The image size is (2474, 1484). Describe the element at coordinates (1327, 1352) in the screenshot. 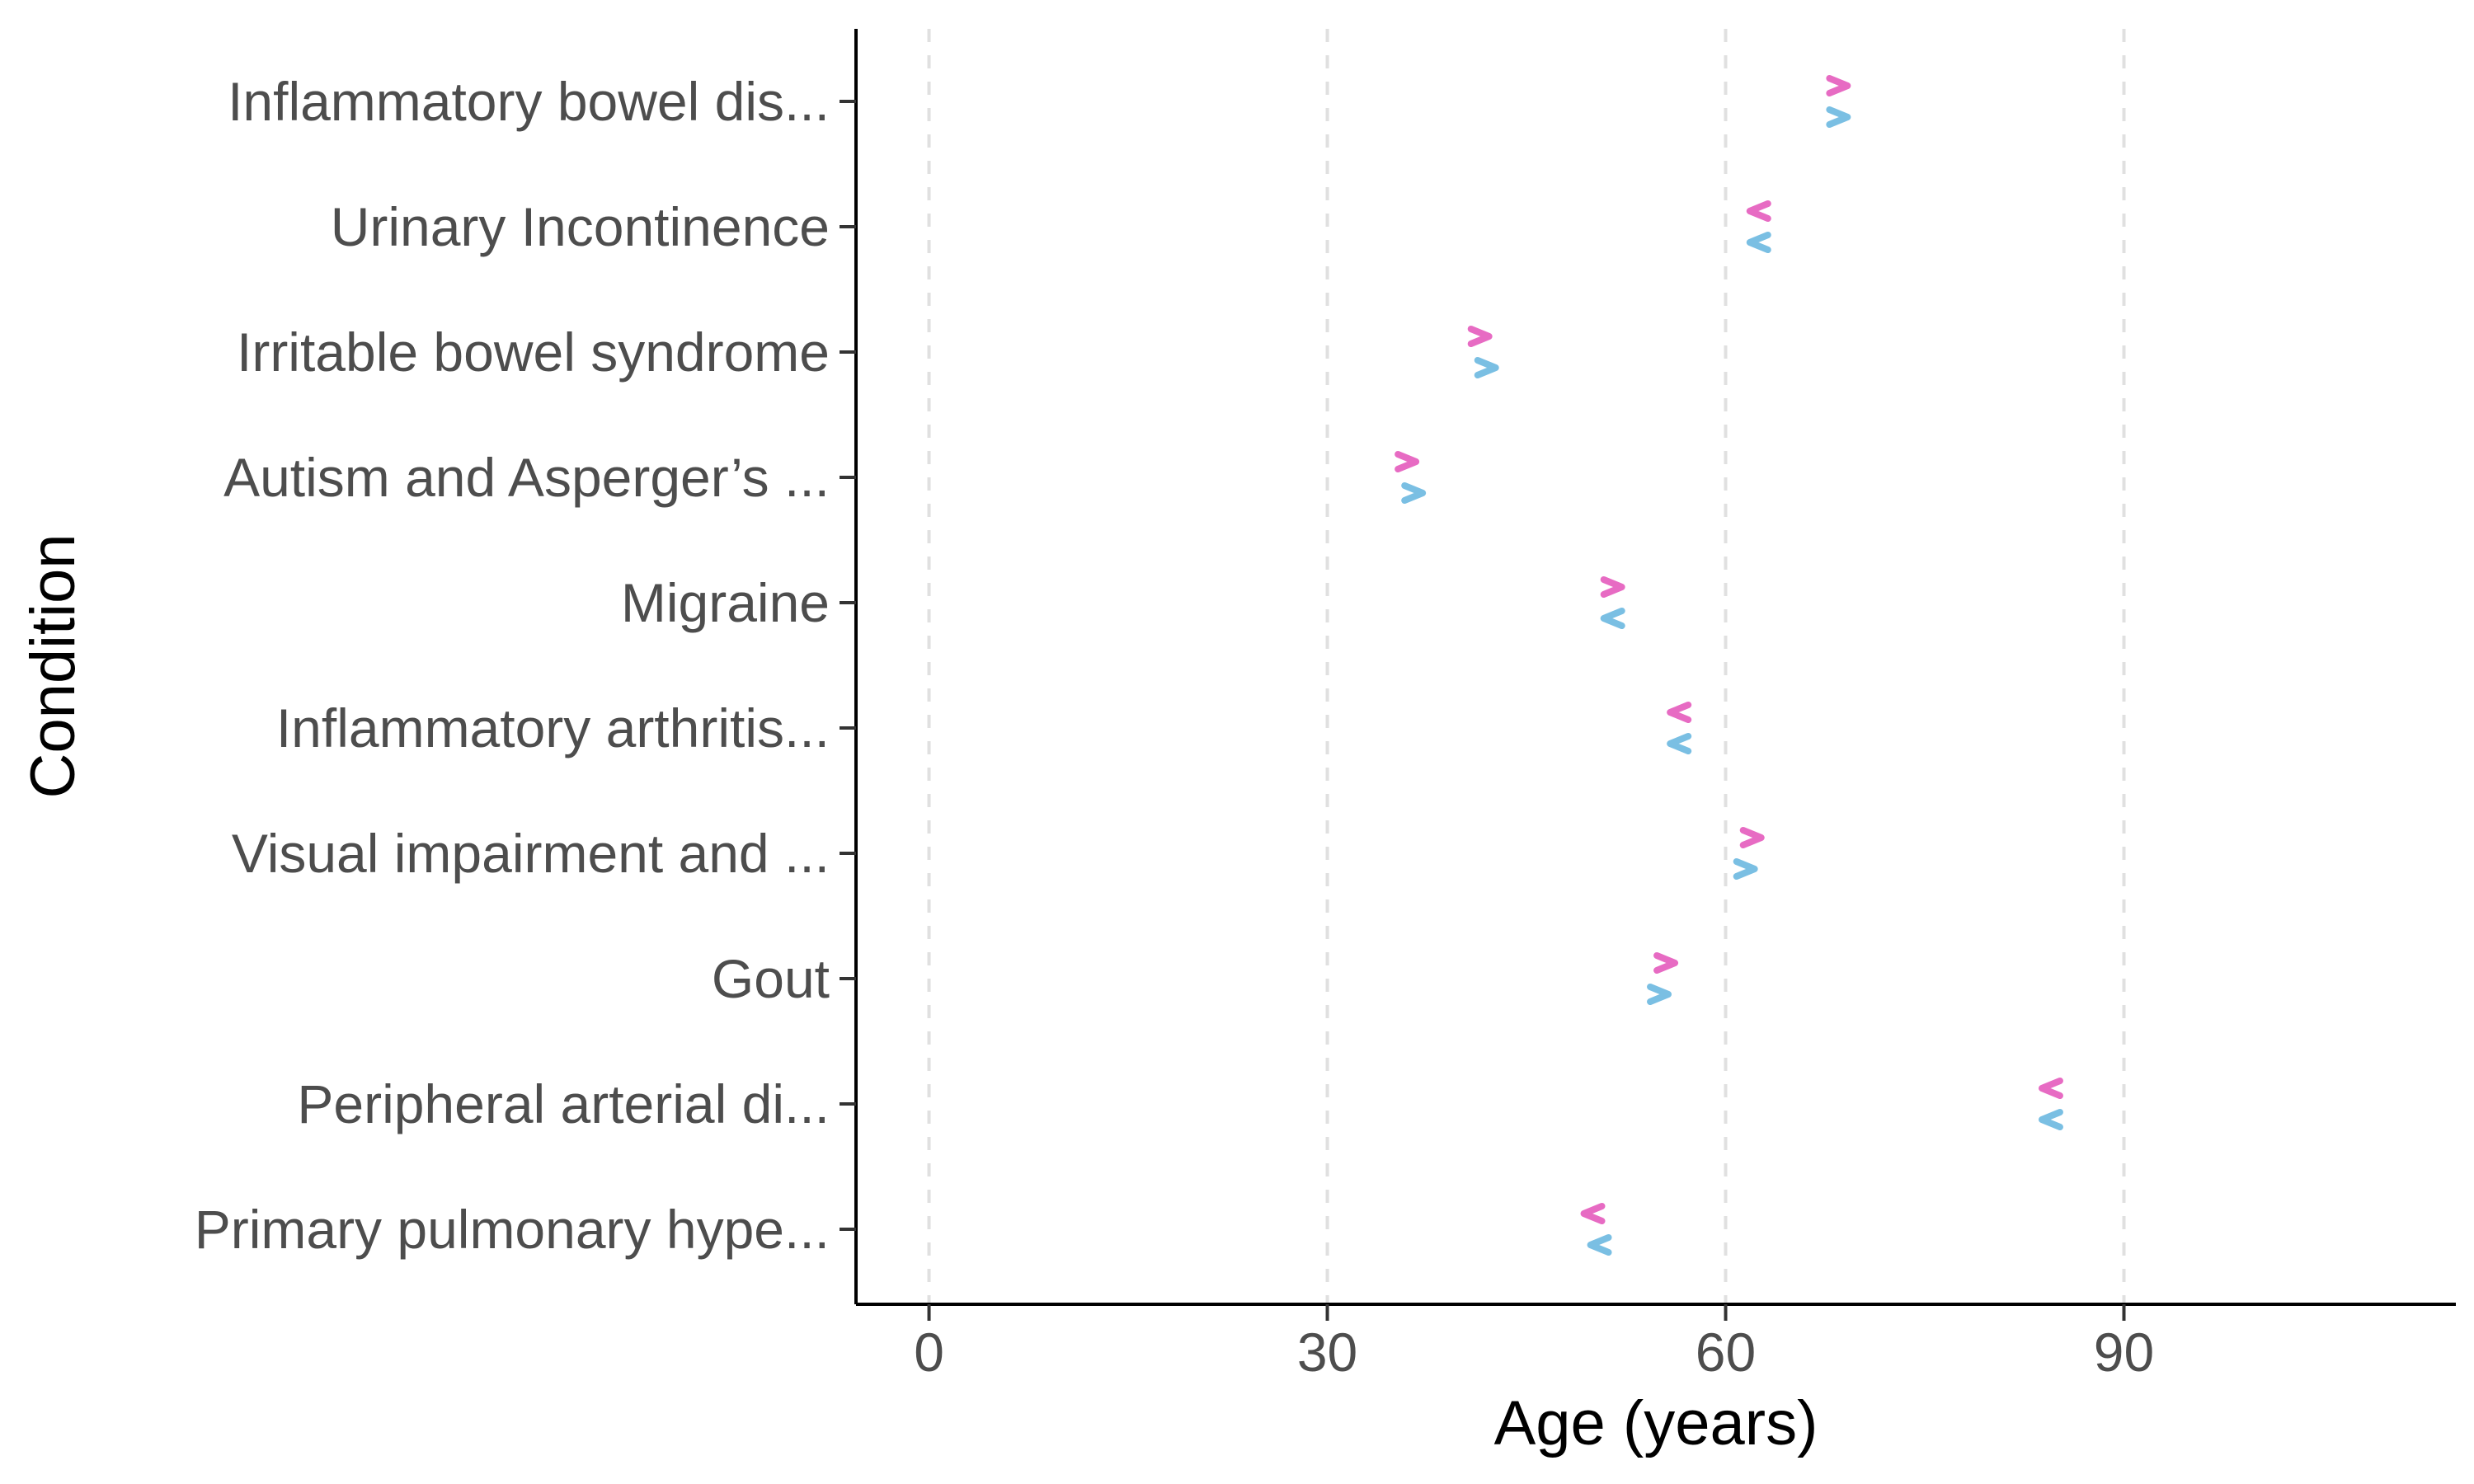

I see `x-tick-label: 30` at that location.